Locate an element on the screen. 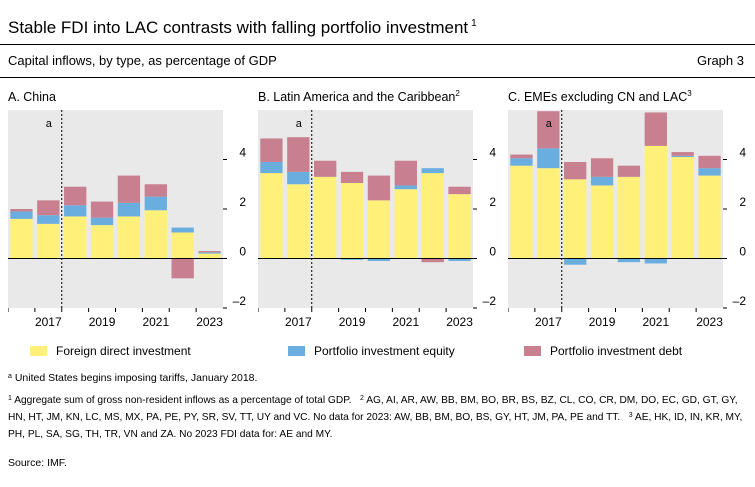  note-marker: a is located at coordinates (10, 376).